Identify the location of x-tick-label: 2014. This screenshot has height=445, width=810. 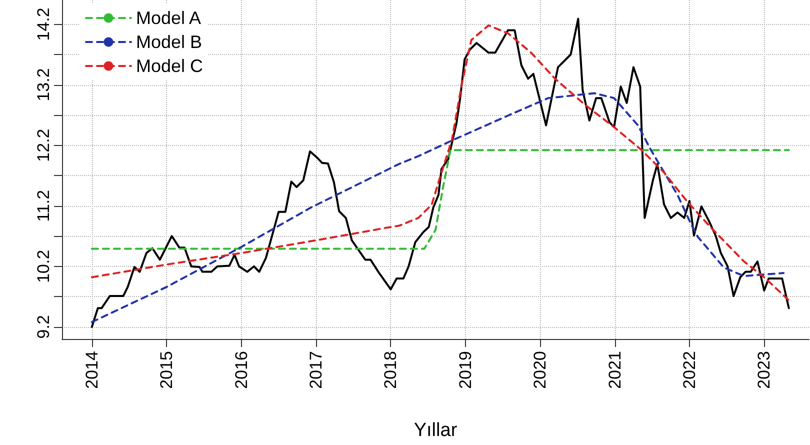
(92, 370).